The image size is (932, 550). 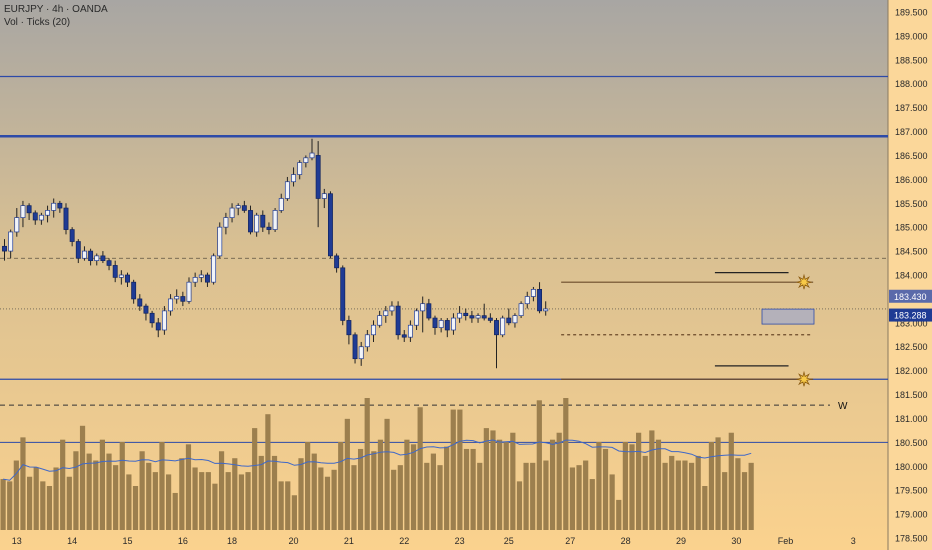 I want to click on time-tick-label: 28, so click(x=626, y=541).